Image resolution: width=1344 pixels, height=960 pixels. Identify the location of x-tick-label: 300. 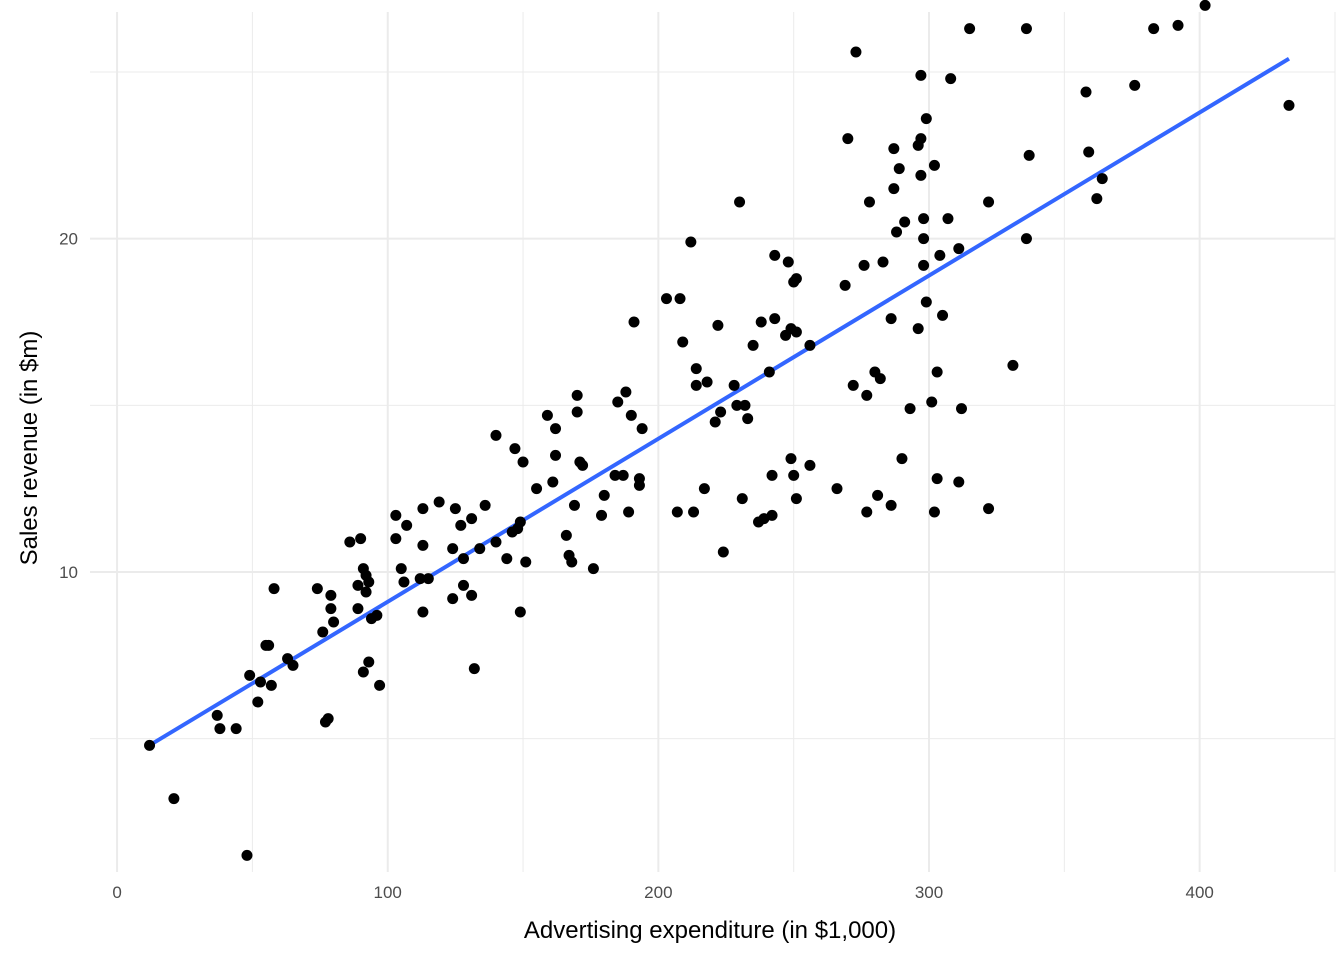
(929, 892).